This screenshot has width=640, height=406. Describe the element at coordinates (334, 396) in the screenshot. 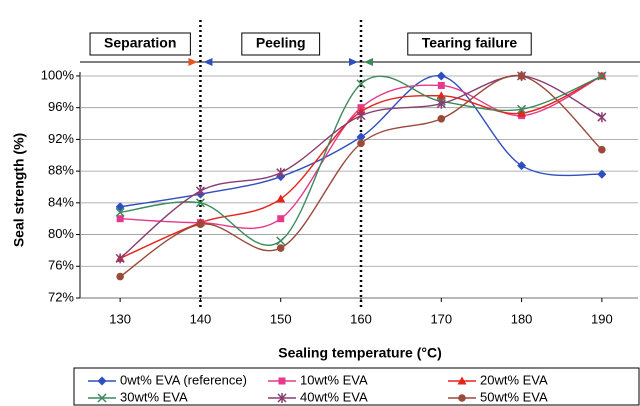

I see `legend-label: 40wt% EVA` at that location.